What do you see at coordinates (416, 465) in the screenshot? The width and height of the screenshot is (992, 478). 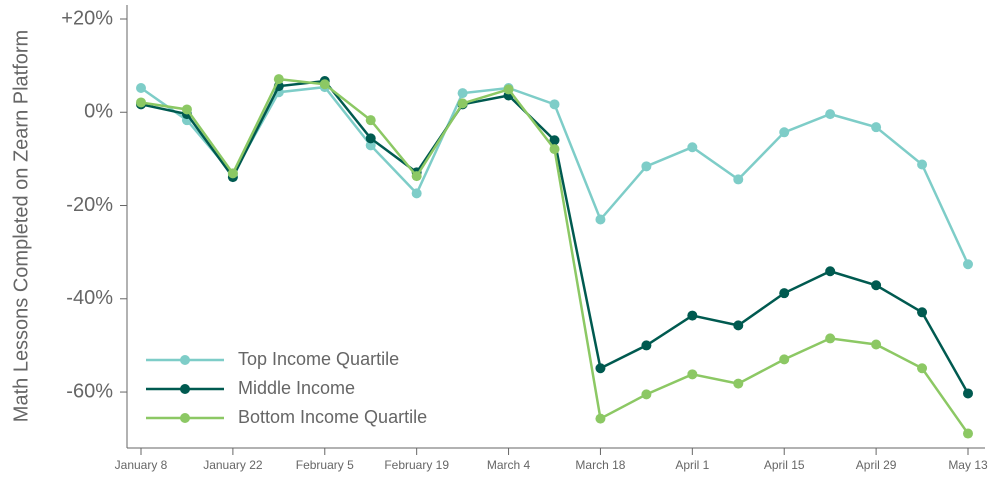 I see `x-tick-label: February 19` at bounding box center [416, 465].